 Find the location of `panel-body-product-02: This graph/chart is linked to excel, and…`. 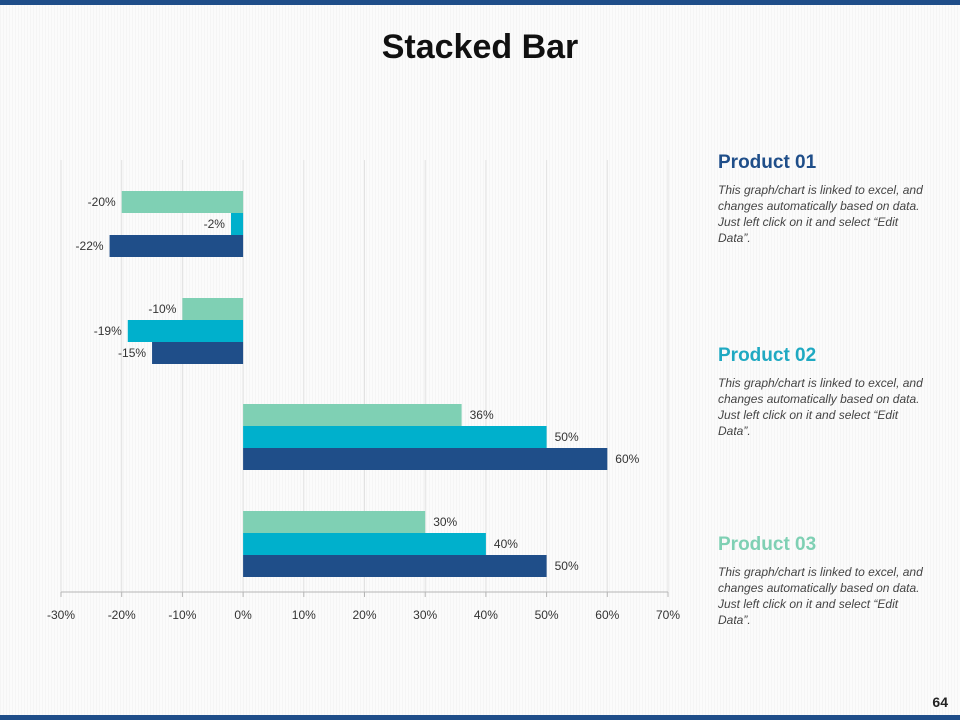

panel-body-product-02: This graph/chart is linked to excel, and… is located at coordinates (820, 407).